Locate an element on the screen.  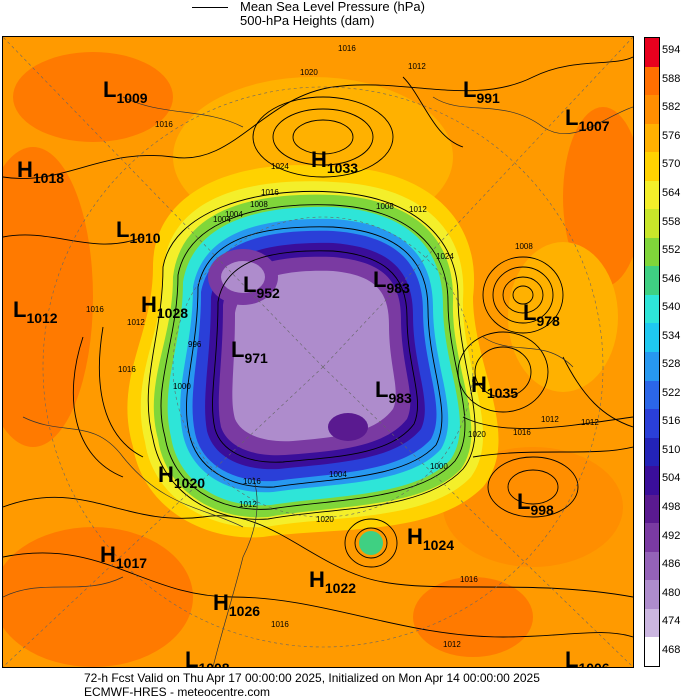
pressure-center-value: 1024 is located at coordinates (438, 545).